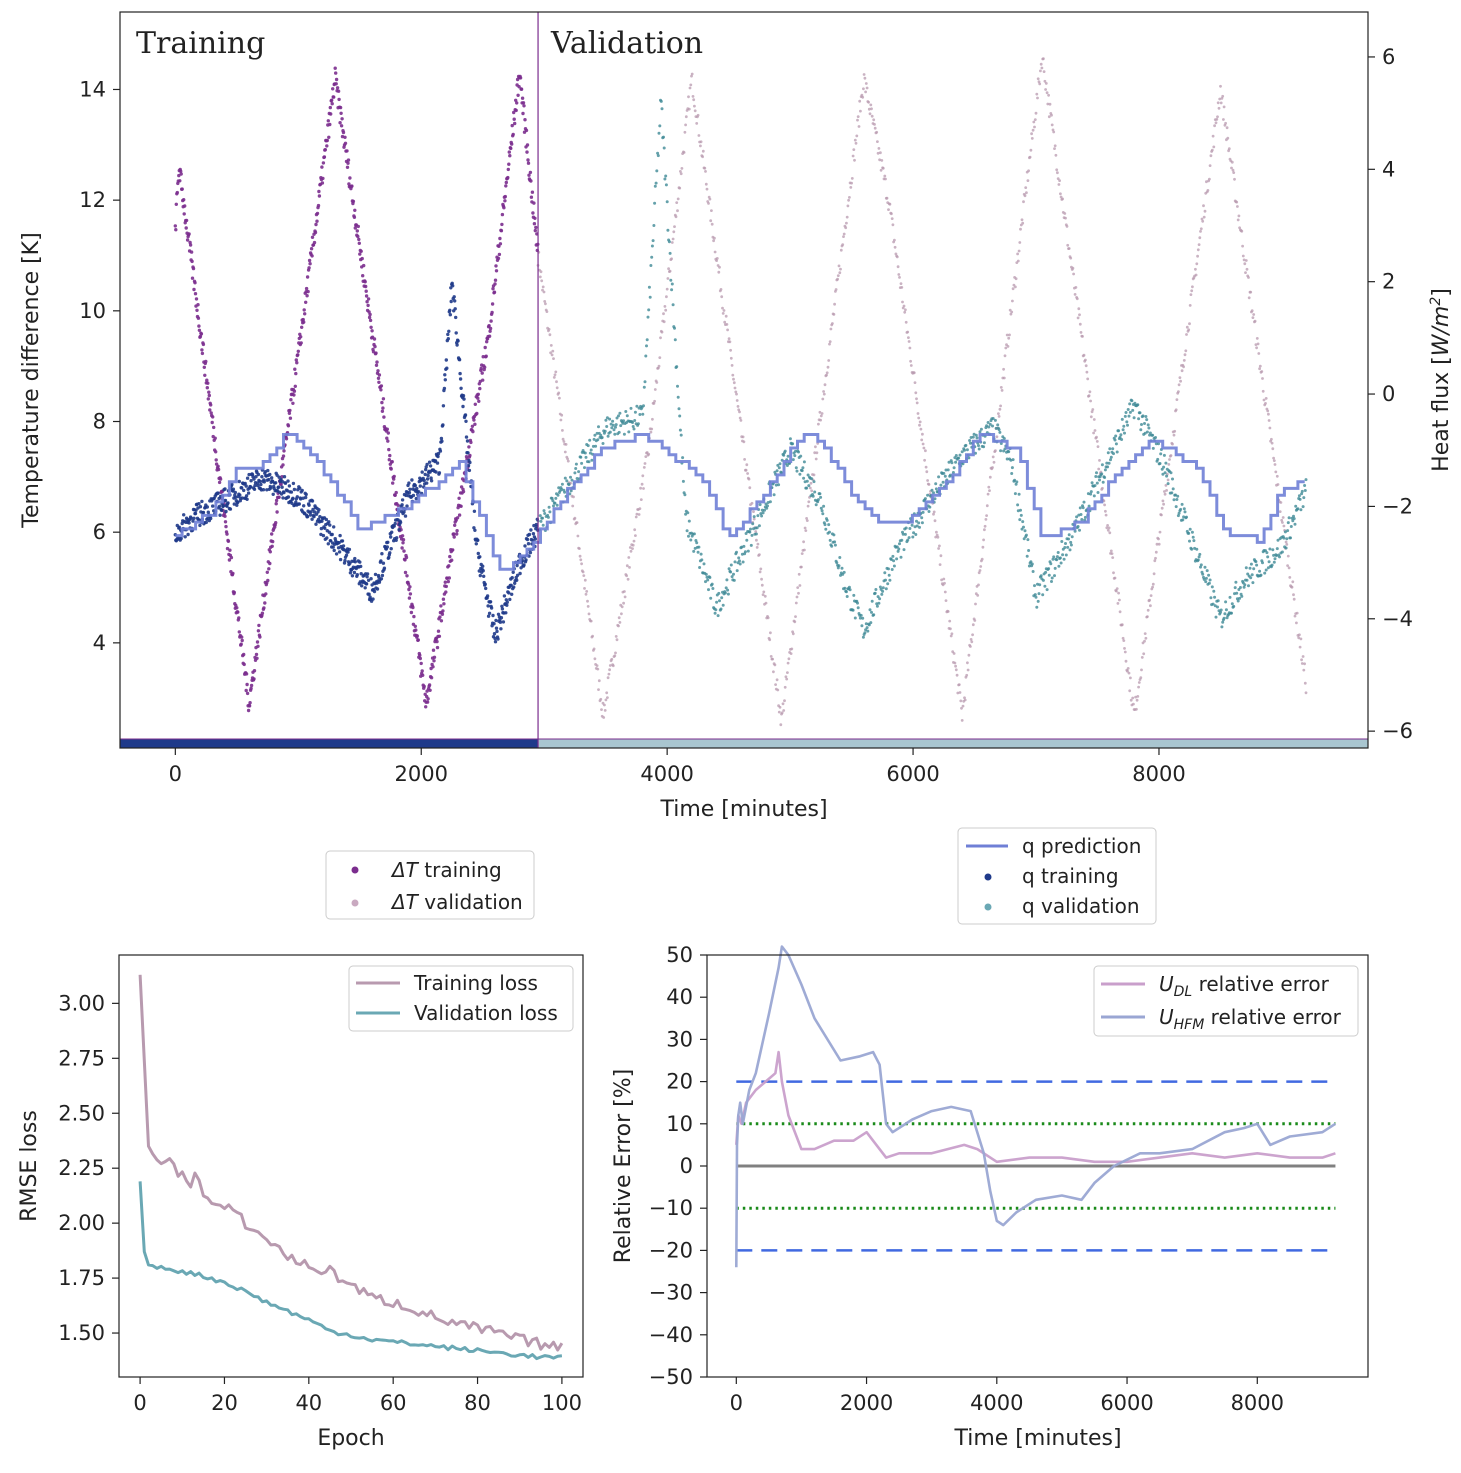 The image size is (1461, 1473). I want to click on legend-uhfm-sym: U, so click(1166, 1017).